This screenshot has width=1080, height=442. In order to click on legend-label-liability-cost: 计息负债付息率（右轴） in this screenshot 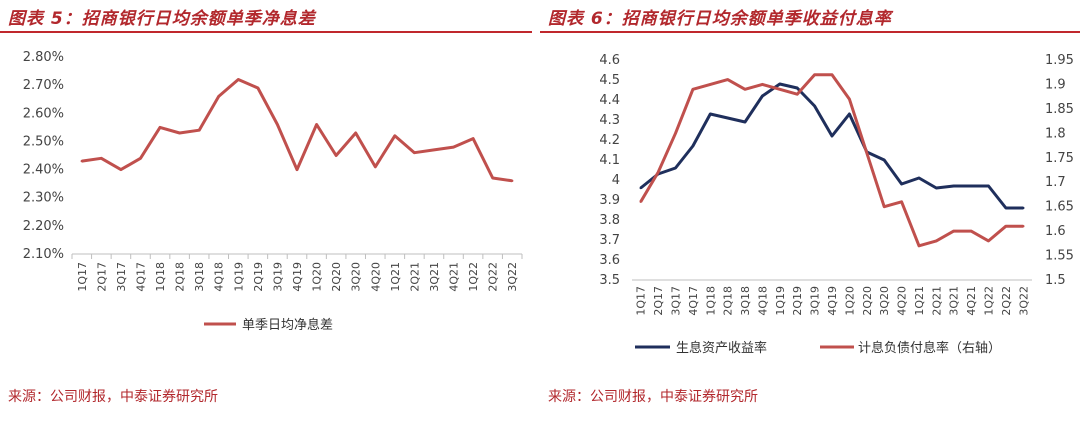, I will do `click(929, 348)`.